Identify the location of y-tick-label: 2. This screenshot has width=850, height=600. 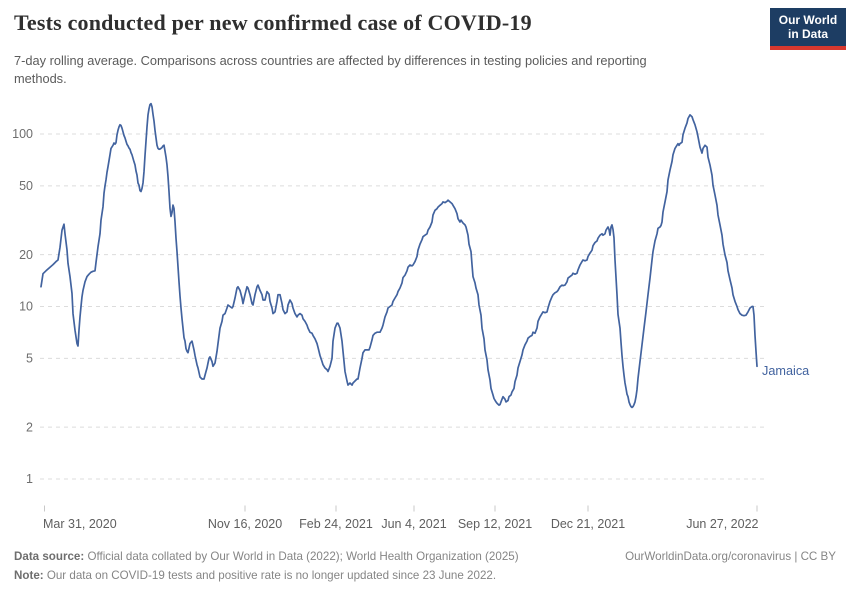
(29, 427).